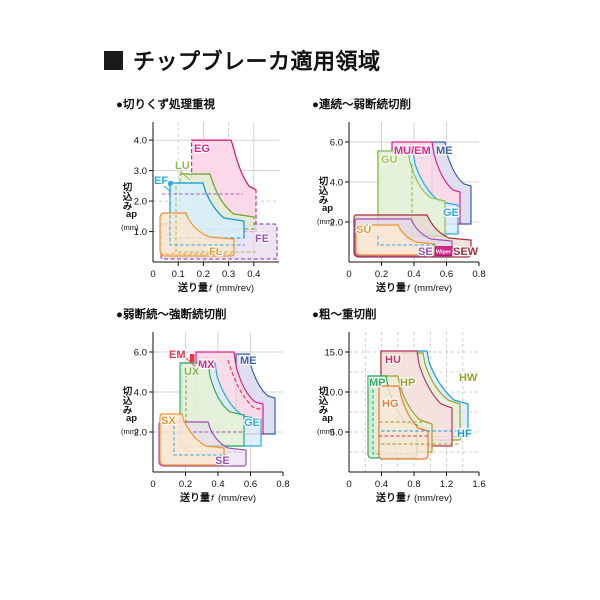 The width and height of the screenshot is (600, 600). Describe the element at coordinates (377, 383) in the screenshot. I see `region-label-MP: MP` at that location.